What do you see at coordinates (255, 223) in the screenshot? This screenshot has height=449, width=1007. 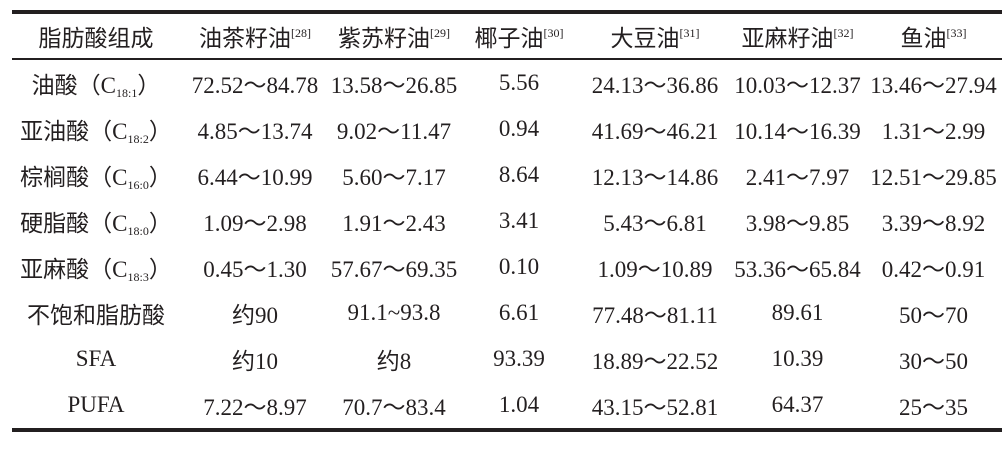 I see `table-cell: 1.09～2.98` at bounding box center [255, 223].